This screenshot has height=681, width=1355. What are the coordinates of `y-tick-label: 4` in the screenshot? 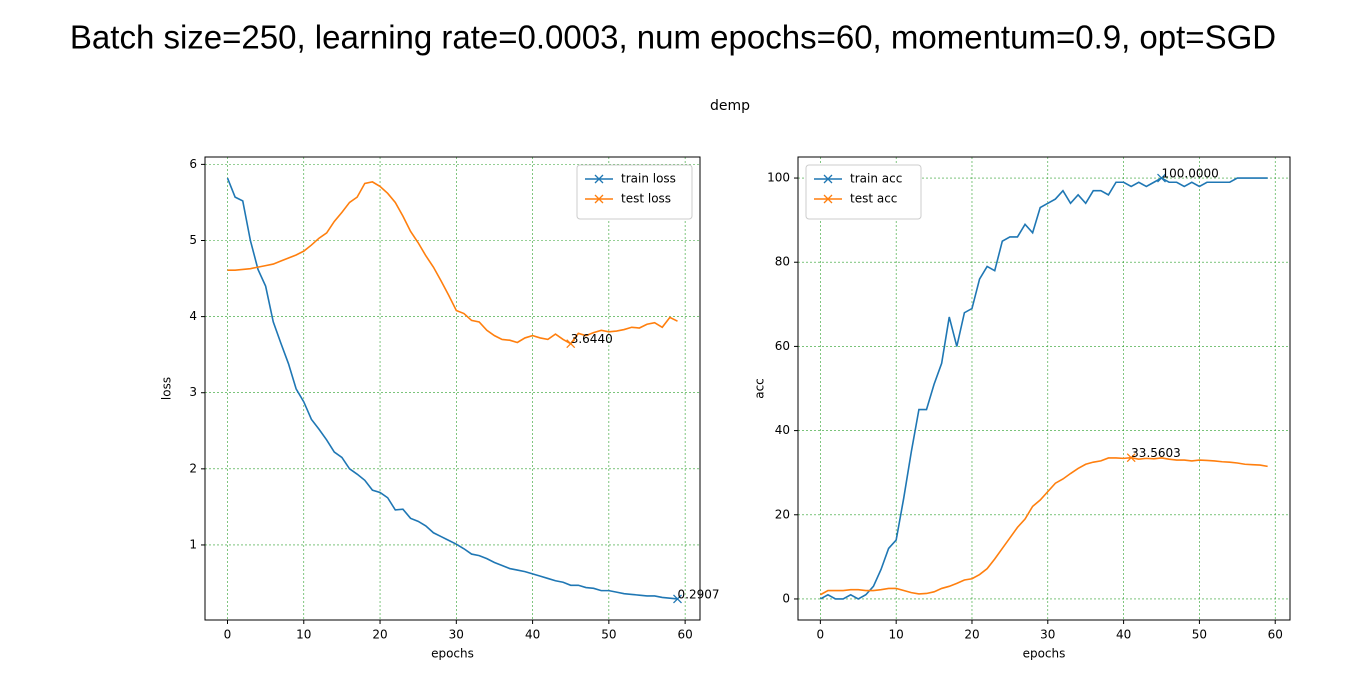 It's located at (193, 316).